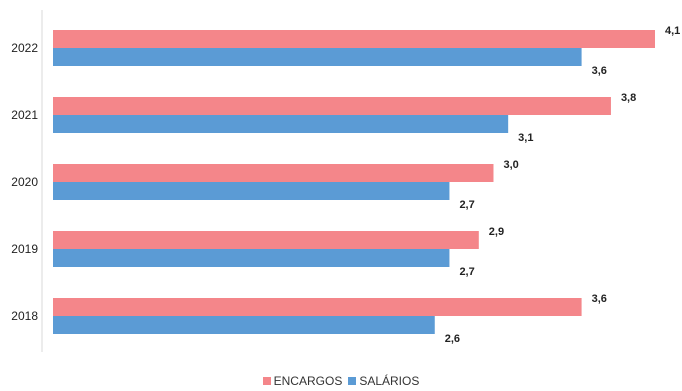 The height and width of the screenshot is (391, 682). What do you see at coordinates (628, 98) in the screenshot?
I see `data-label-encargos-2021: 3,8` at bounding box center [628, 98].